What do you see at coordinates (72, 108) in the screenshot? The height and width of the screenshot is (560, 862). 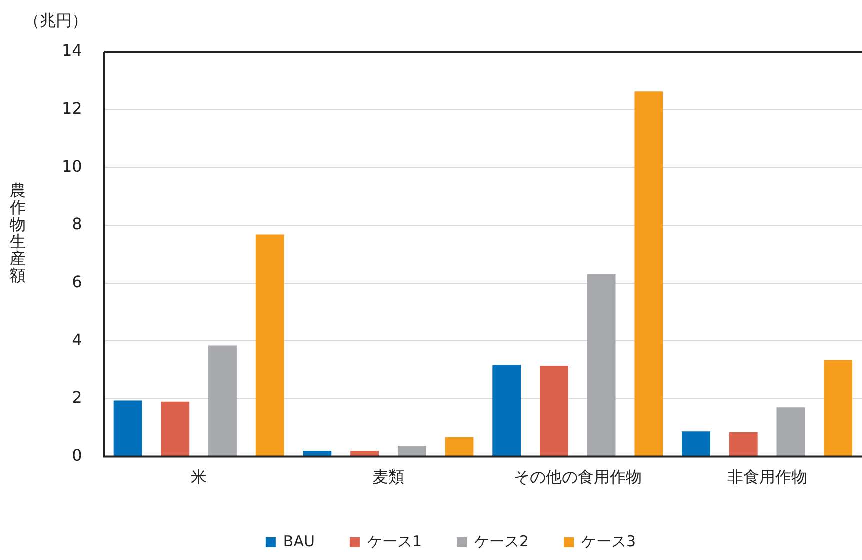 I see `y-tick-label: 12` at bounding box center [72, 108].